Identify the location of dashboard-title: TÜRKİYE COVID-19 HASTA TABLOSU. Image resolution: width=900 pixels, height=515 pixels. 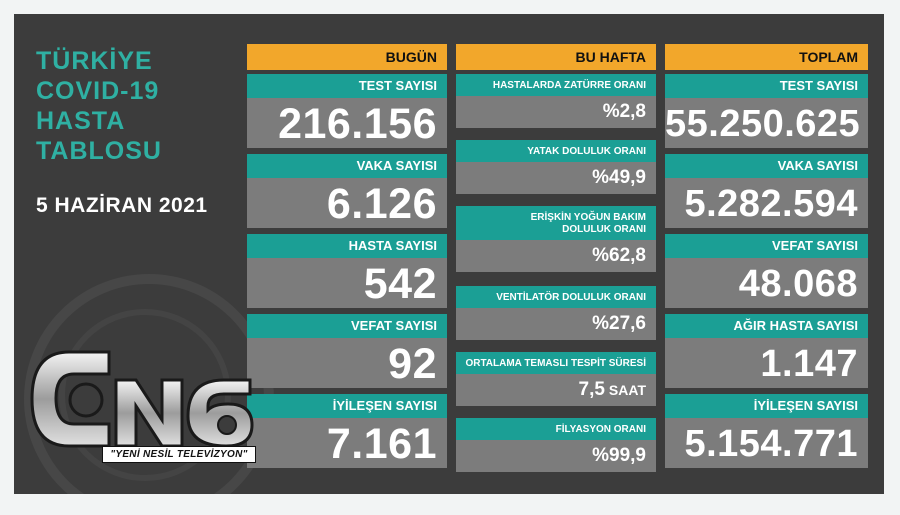
(99, 106).